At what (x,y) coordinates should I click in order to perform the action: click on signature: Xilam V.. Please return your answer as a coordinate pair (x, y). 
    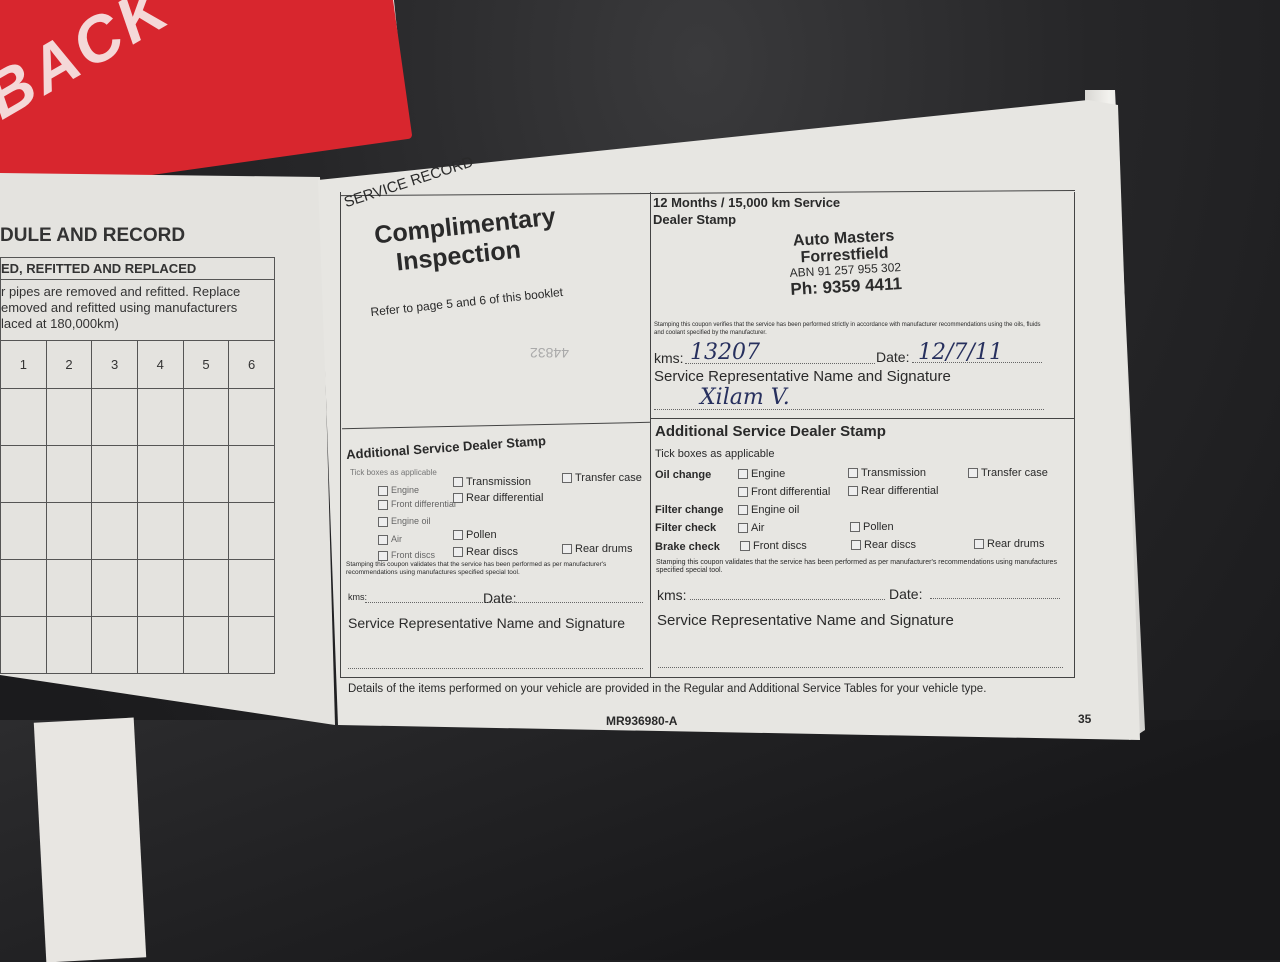
    Looking at the image, I should click on (745, 397).